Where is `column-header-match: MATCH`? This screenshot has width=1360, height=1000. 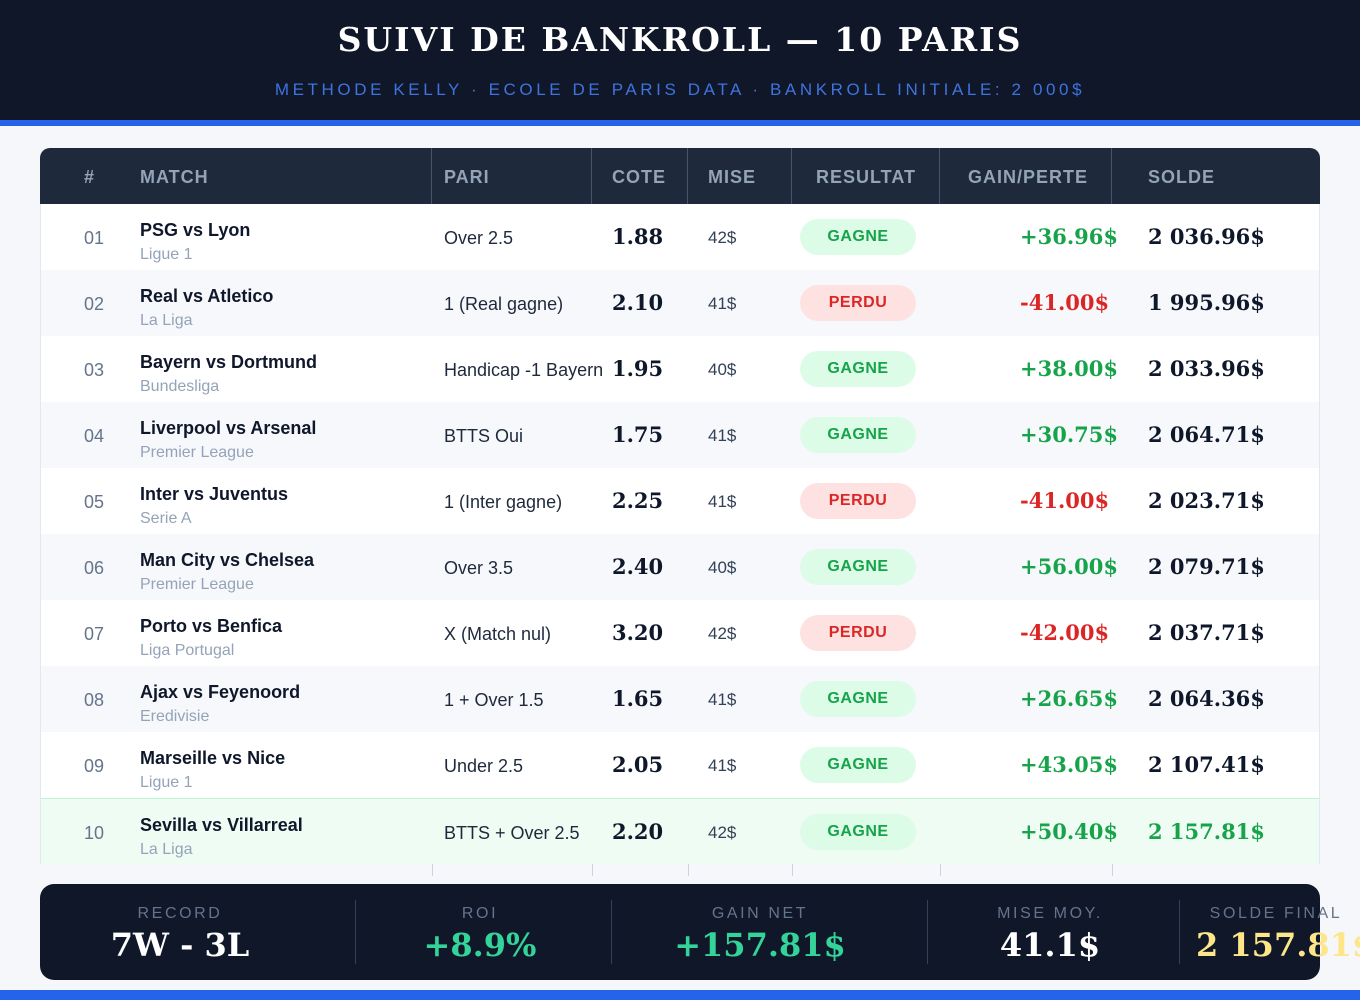
column-header-match: MATCH is located at coordinates (174, 177).